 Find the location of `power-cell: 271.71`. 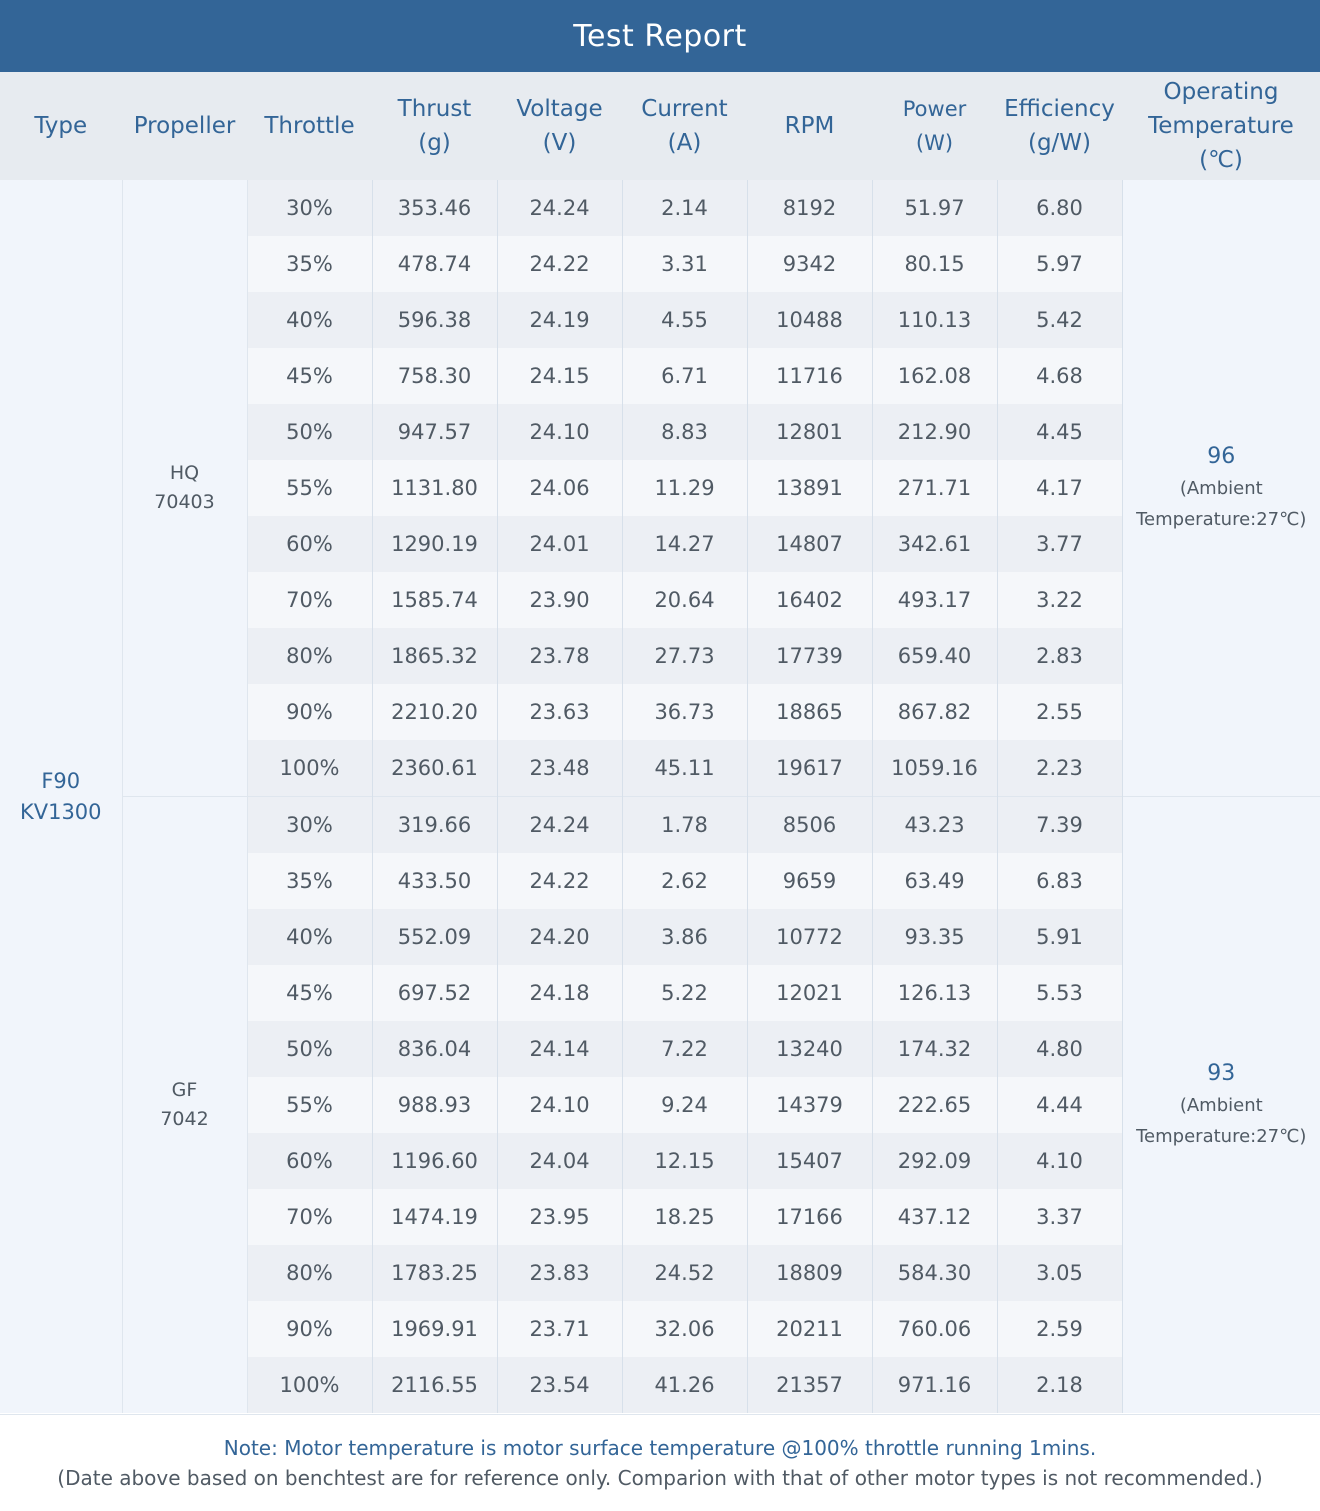

power-cell: 271.71 is located at coordinates (935, 488).